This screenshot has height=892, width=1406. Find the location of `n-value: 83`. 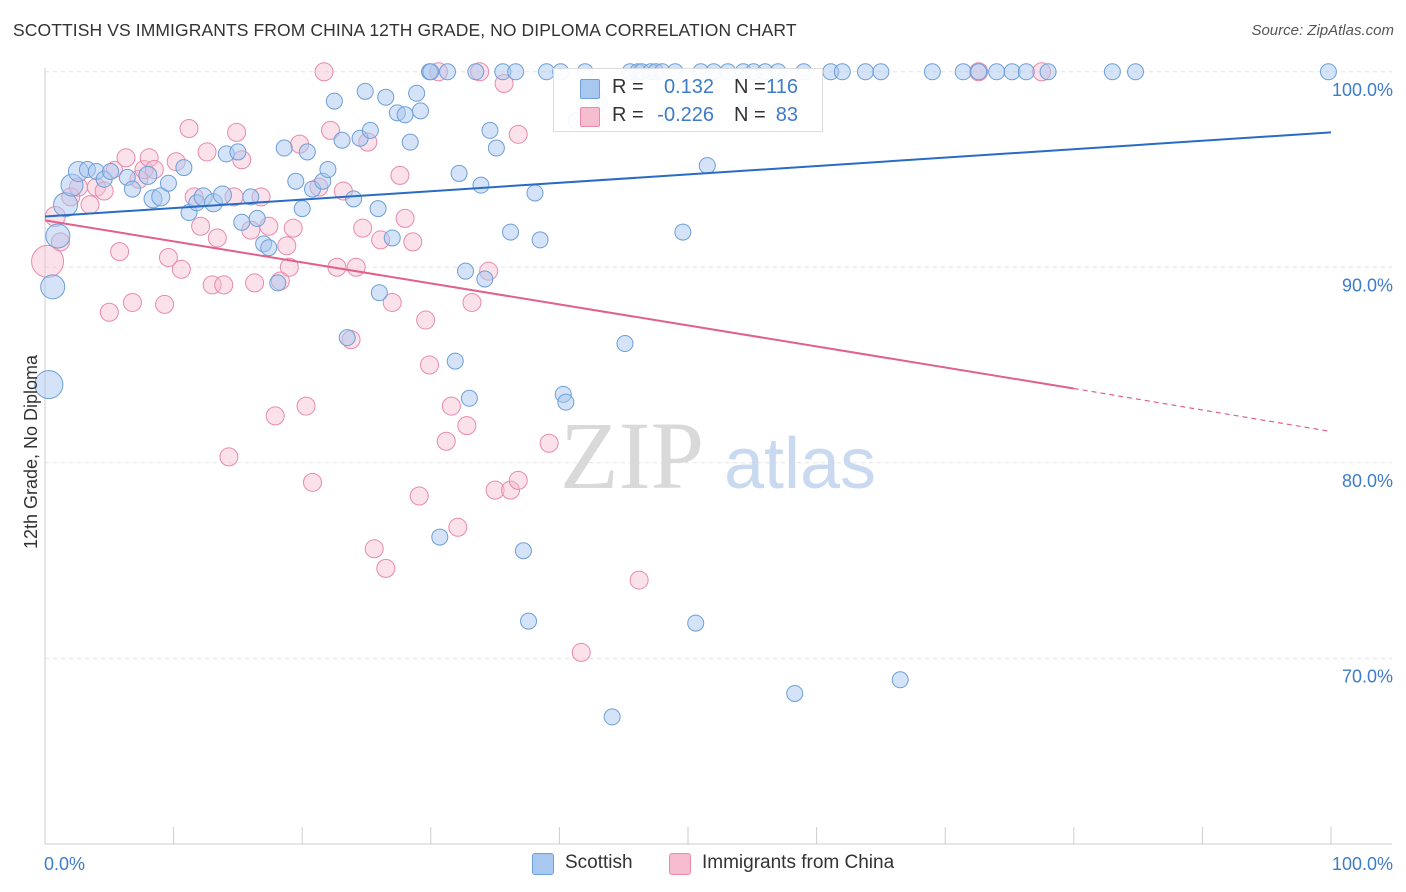

n-value: 83 is located at coordinates (786, 115).